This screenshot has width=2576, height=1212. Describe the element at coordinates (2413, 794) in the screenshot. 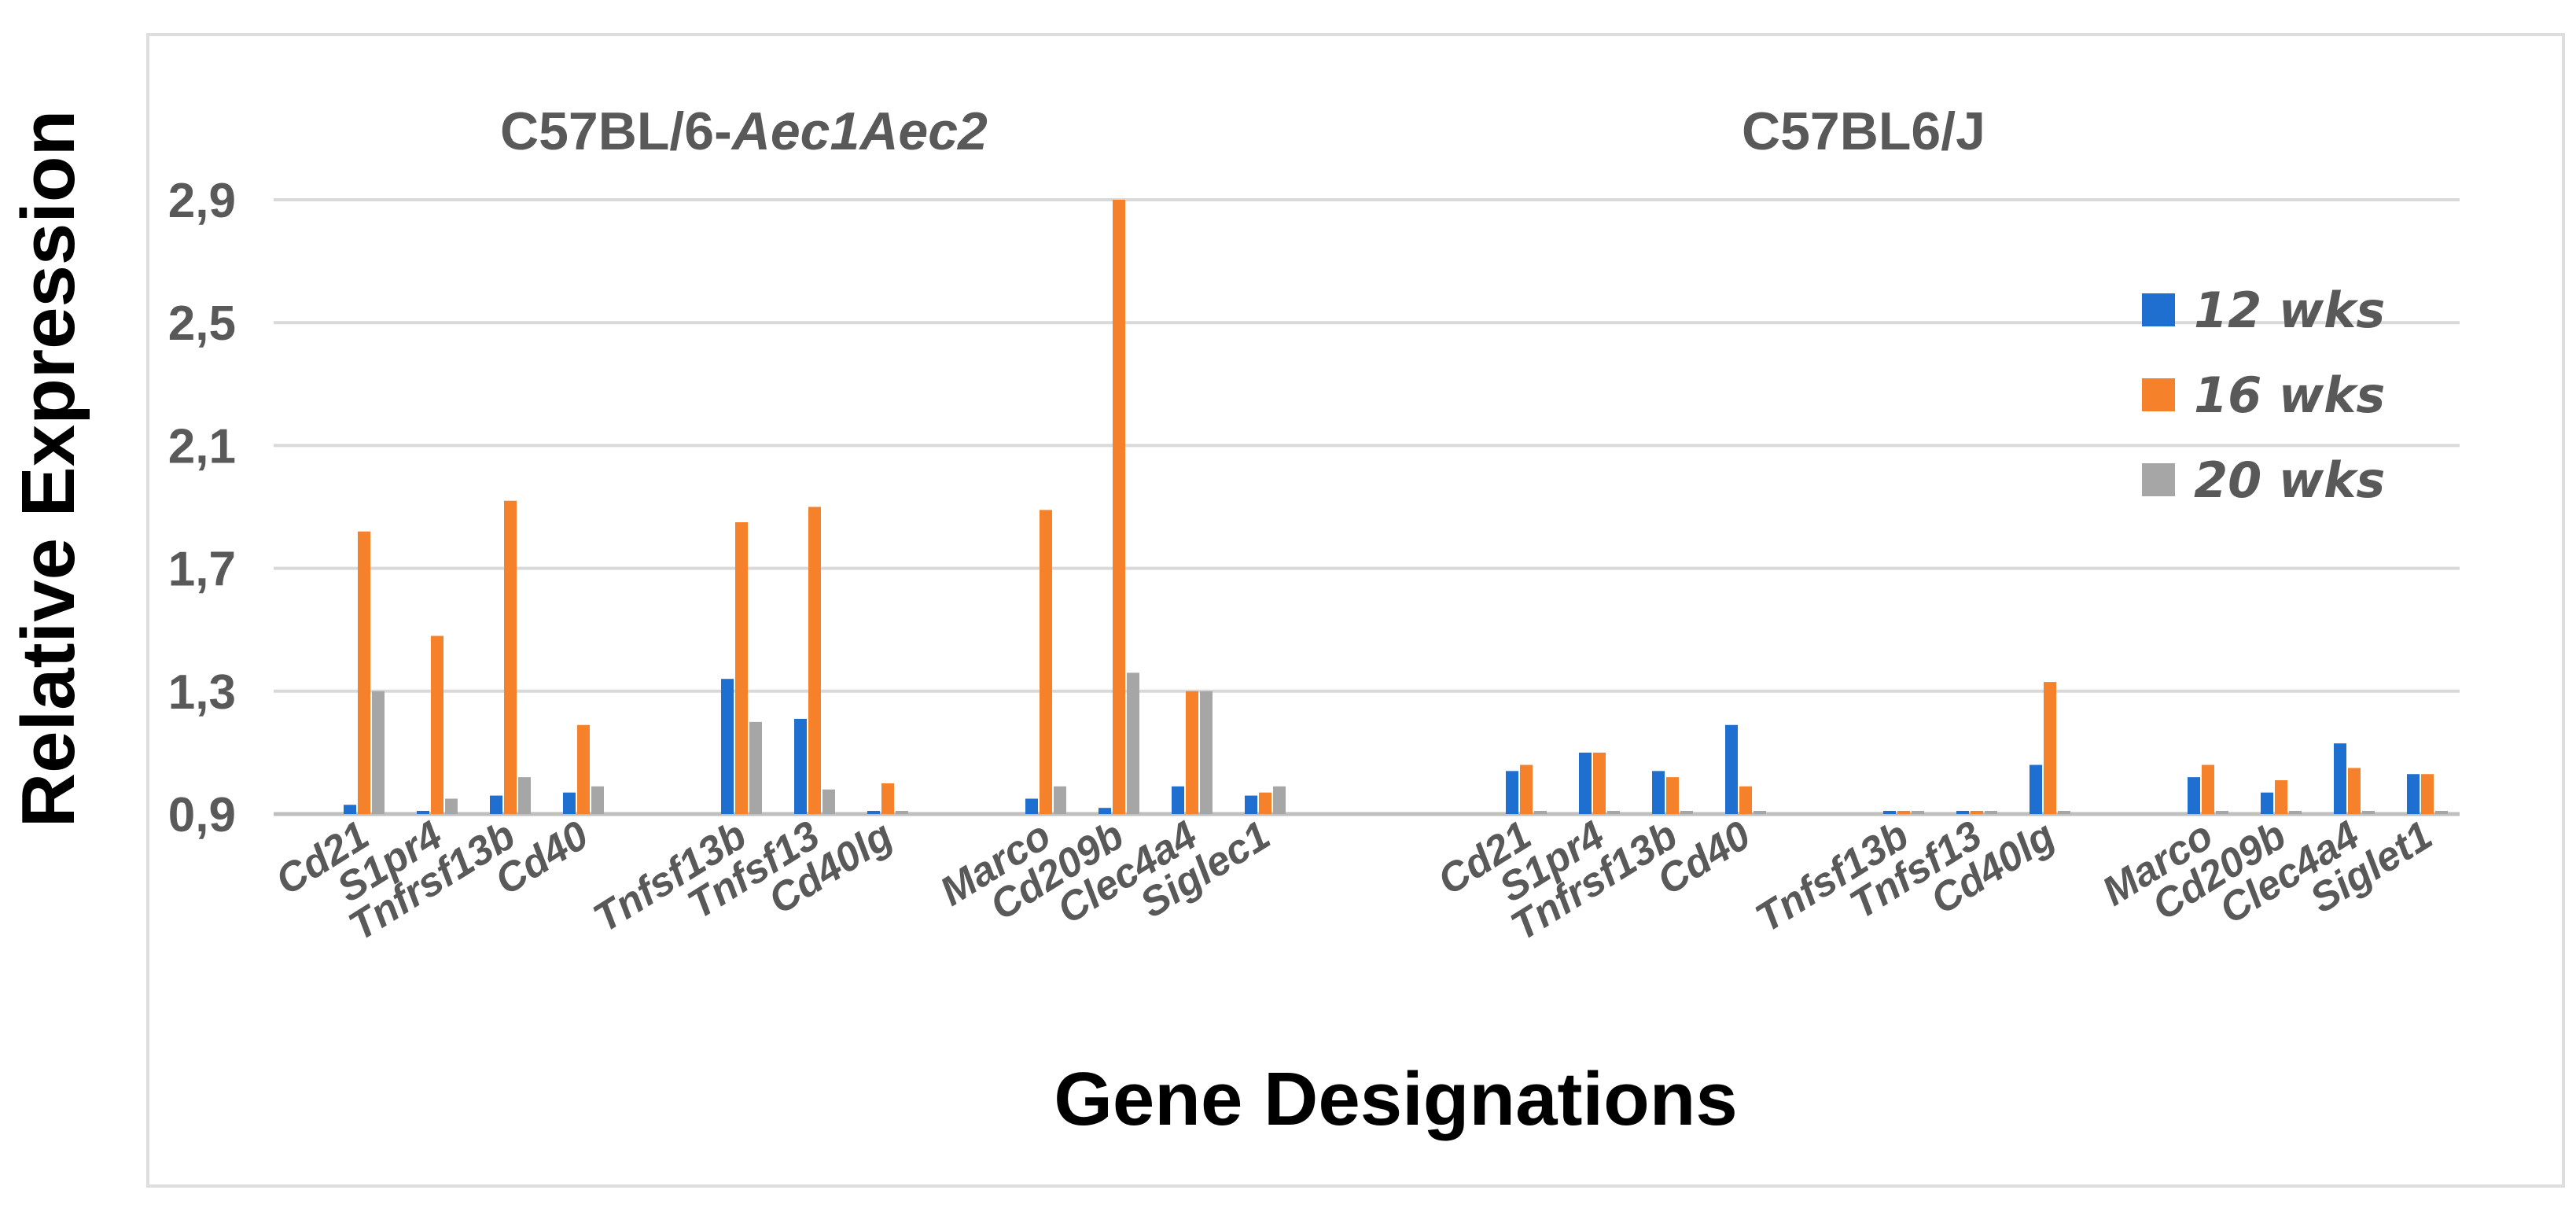

I see `bar-siglet1-12wks` at that location.